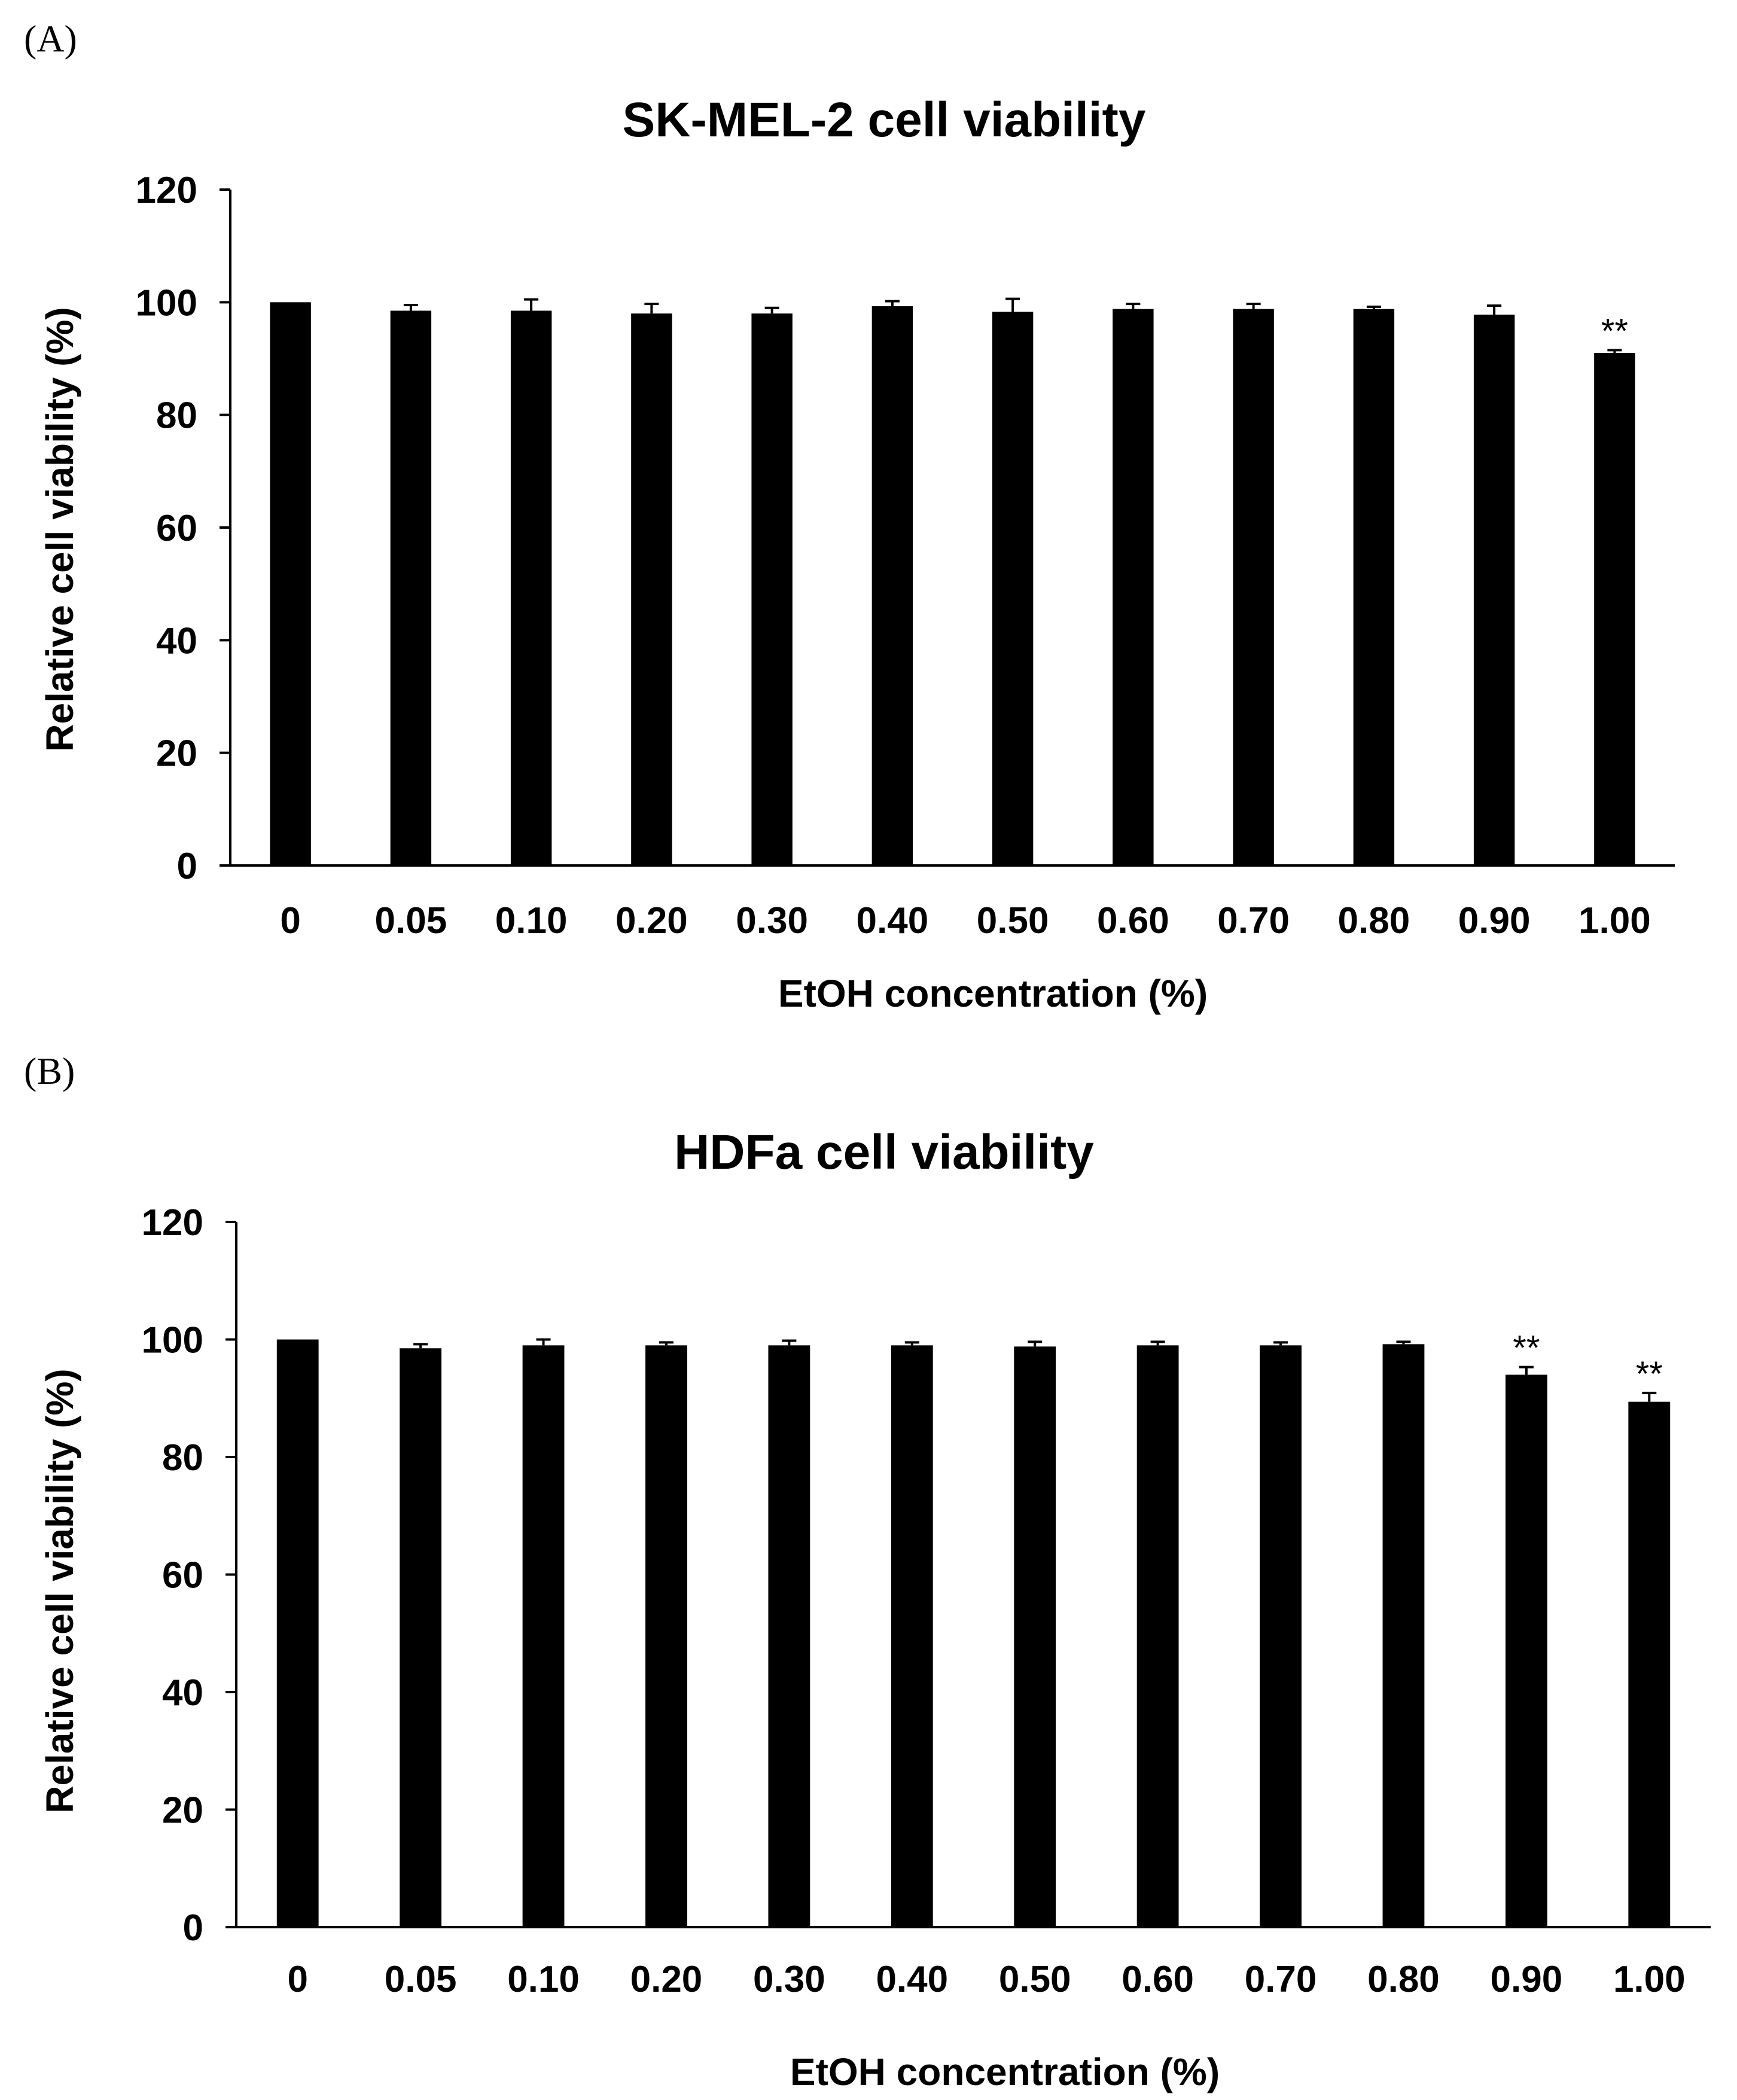 Image resolution: width=1737 pixels, height=2100 pixels. I want to click on x-axis-title-b: EtOH concentration (%), so click(1005, 2071).